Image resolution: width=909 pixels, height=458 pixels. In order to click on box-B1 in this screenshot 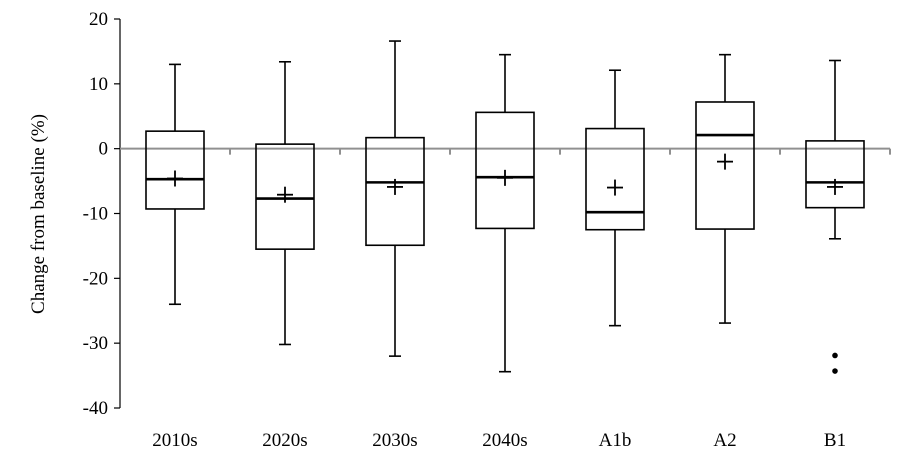, I will do `click(835, 216)`.